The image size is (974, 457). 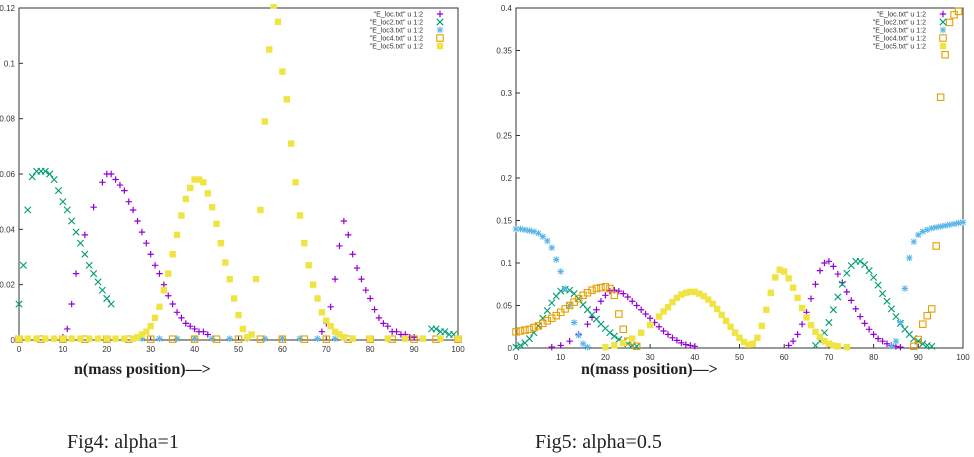 What do you see at coordinates (8, 285) in the screenshot?
I see `fig0-y-tick-label: 0.02` at bounding box center [8, 285].